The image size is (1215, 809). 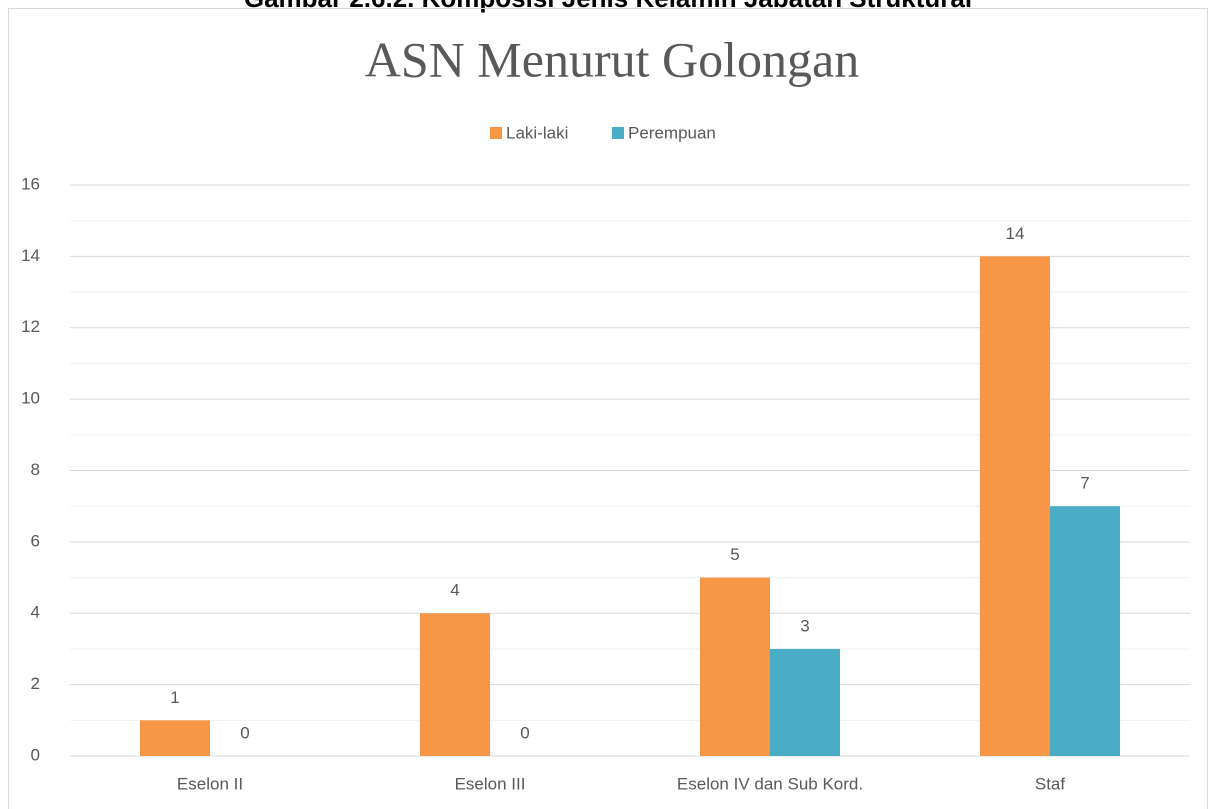 I want to click on data-label: 7, so click(x=1084, y=483).